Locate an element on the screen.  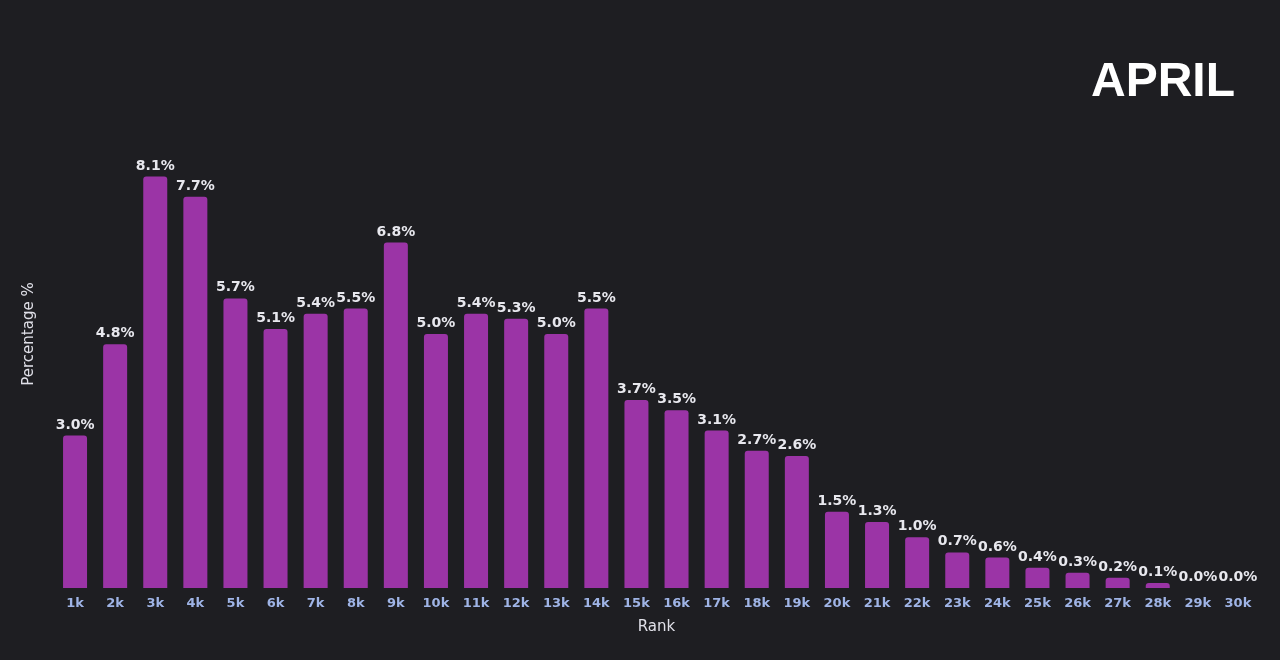
x-tick-label: 21k is located at coordinates (877, 602).